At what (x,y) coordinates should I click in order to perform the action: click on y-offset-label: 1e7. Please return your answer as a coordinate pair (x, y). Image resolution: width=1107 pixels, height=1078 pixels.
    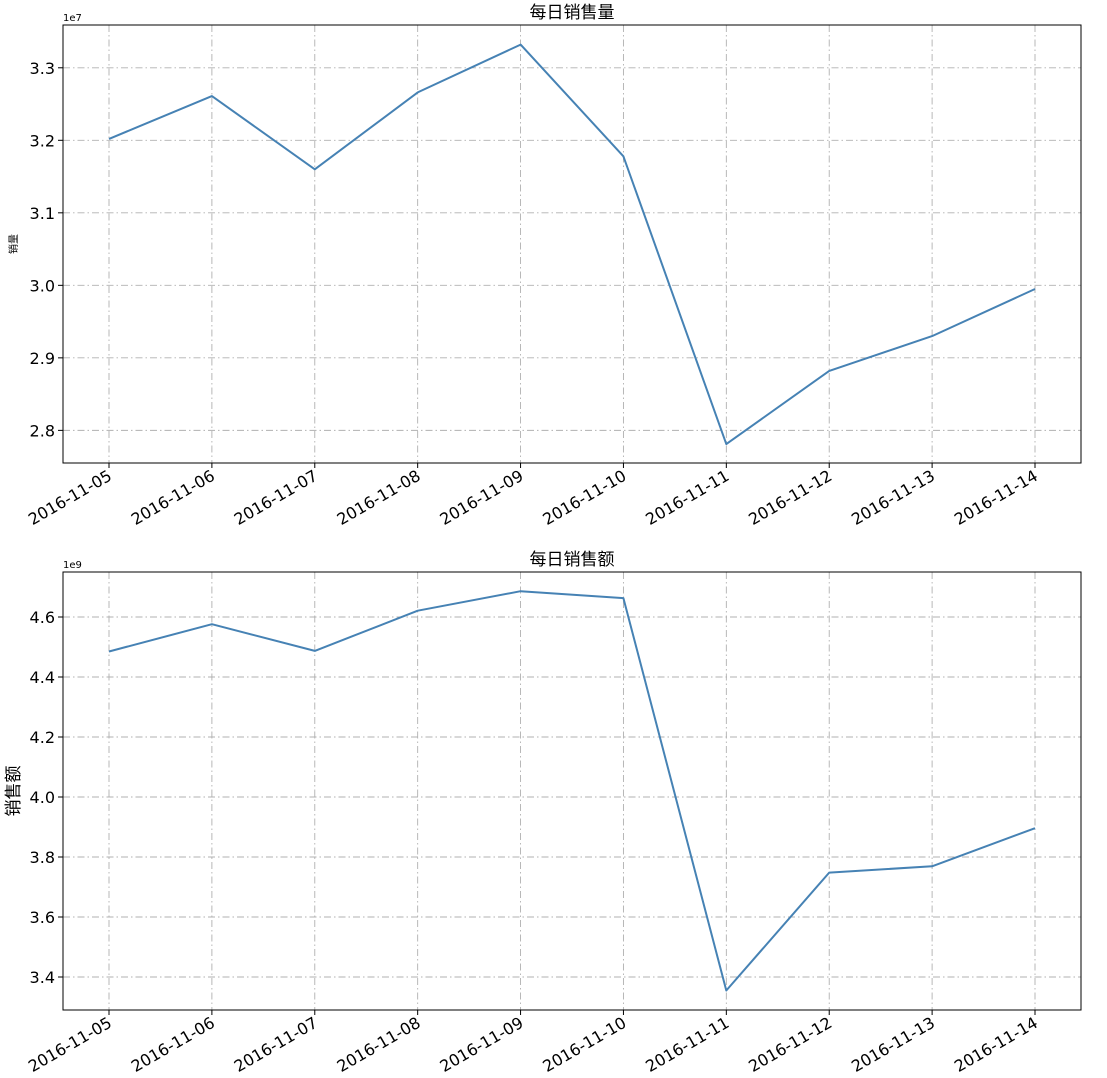
    Looking at the image, I should click on (72, 18).